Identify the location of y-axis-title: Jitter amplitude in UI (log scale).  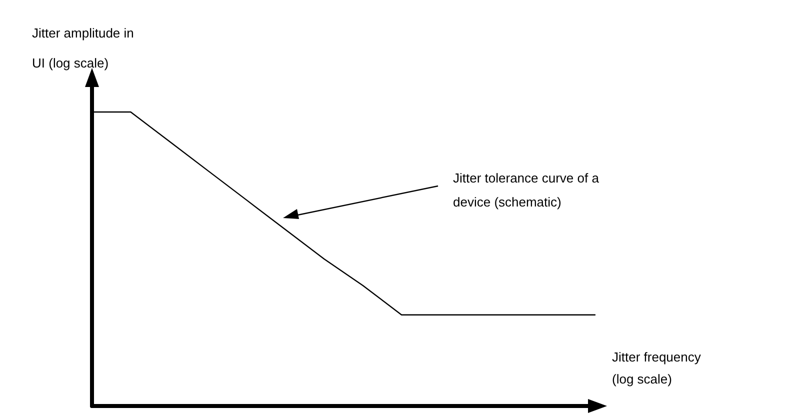
(85, 48).